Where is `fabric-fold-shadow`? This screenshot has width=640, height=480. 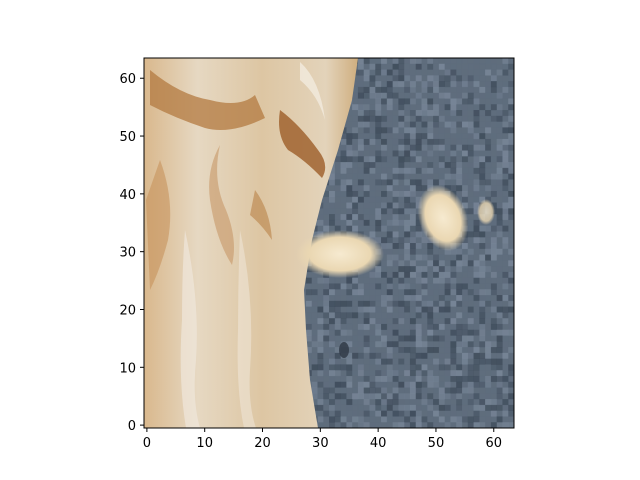 fabric-fold-shadow is located at coordinates (221, 205).